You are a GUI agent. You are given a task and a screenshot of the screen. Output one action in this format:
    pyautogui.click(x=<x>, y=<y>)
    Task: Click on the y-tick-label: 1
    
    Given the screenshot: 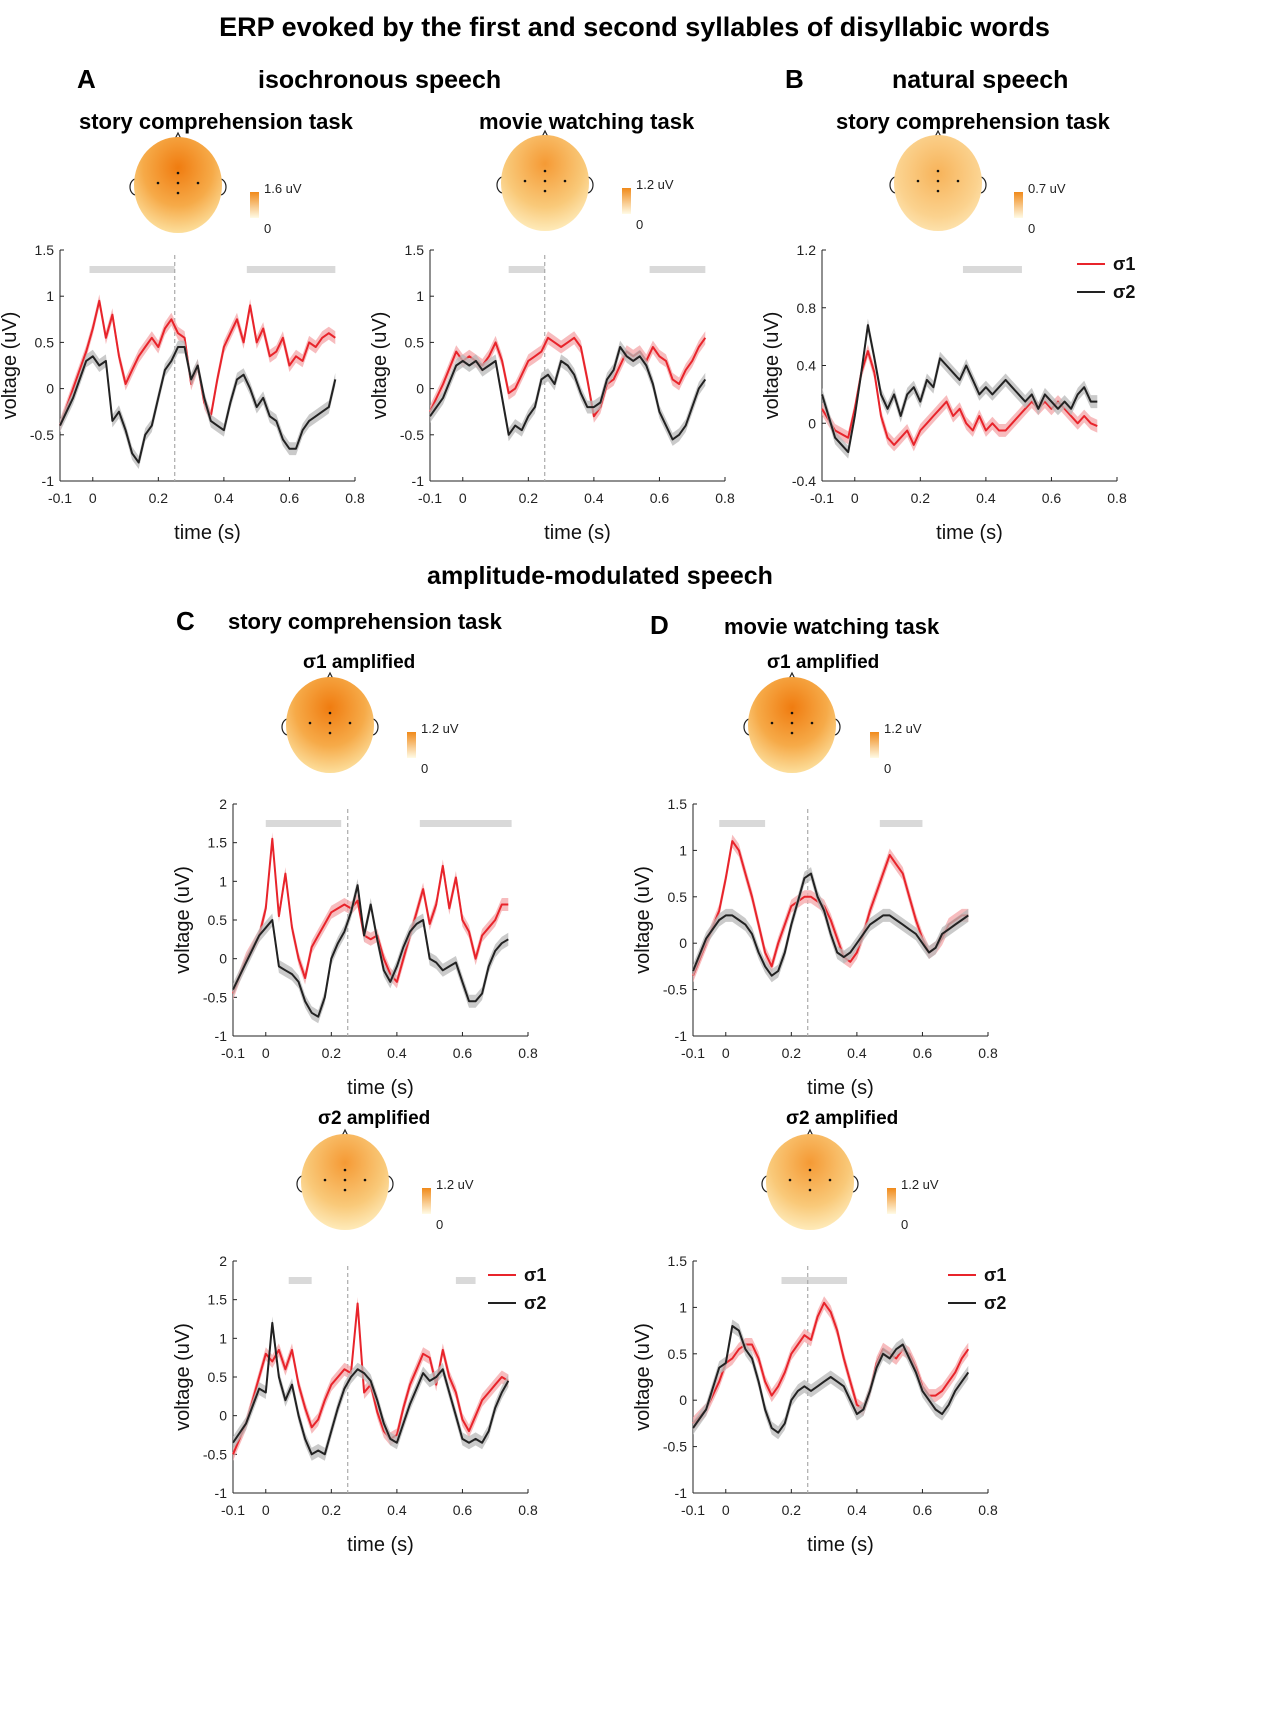 What is the action you would take?
    pyautogui.click(x=223, y=881)
    